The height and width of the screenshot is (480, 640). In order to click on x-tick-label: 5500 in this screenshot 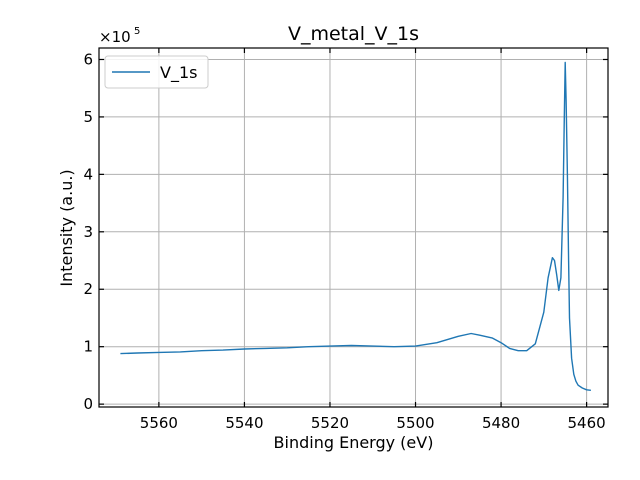, I will do `click(415, 423)`.